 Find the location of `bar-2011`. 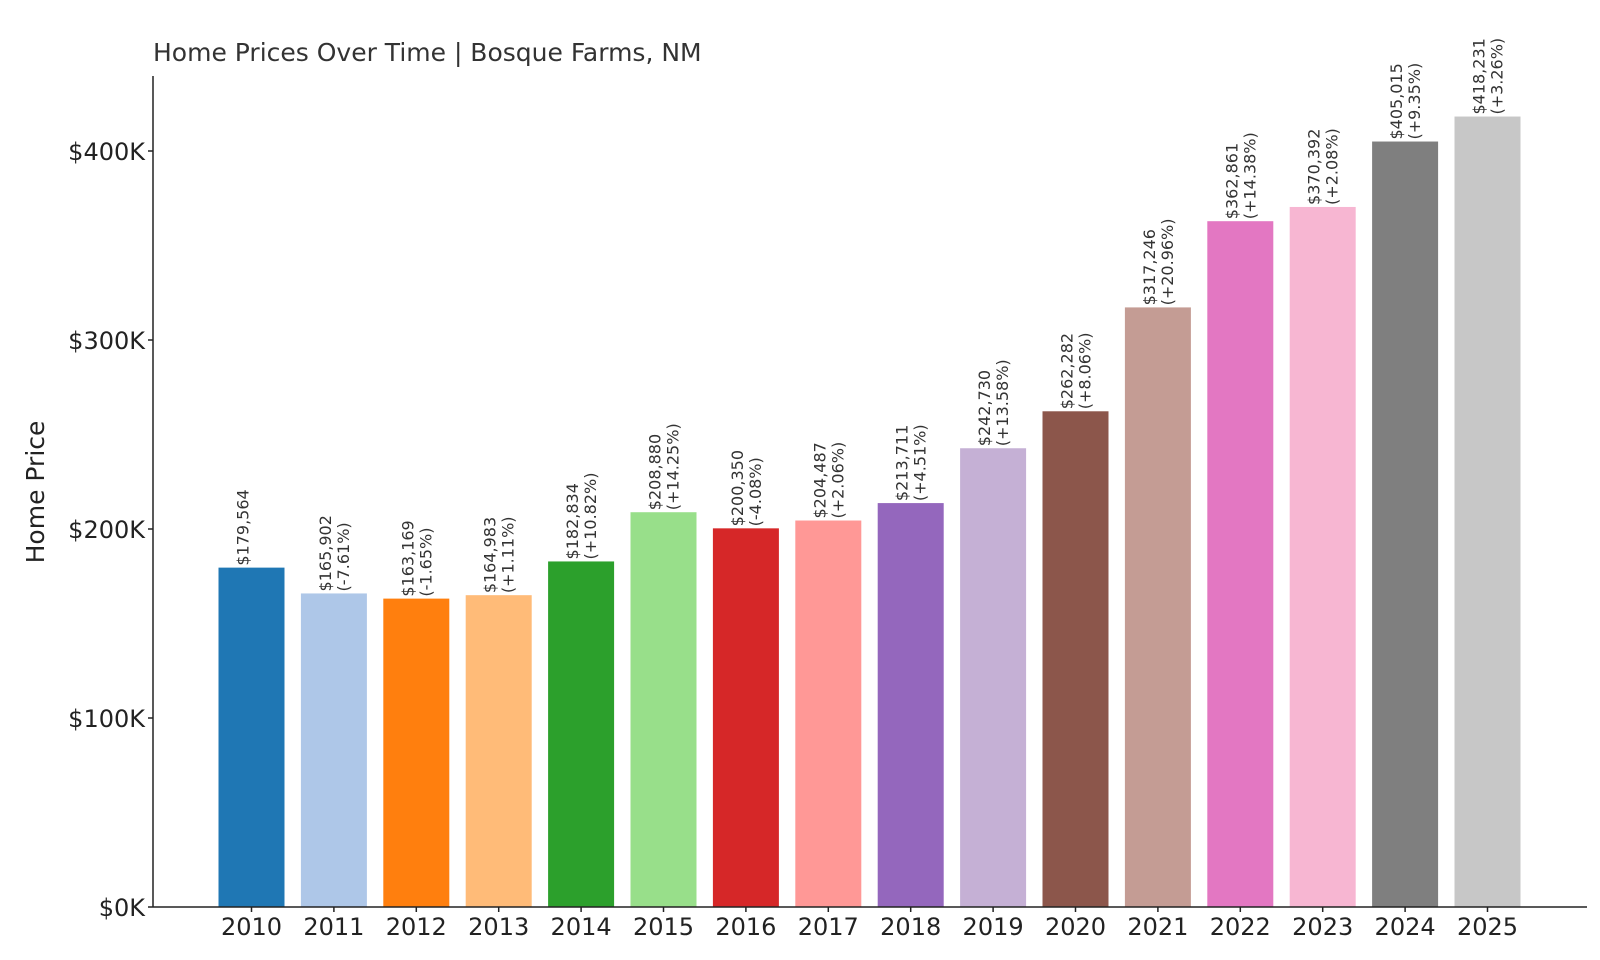

bar-2011 is located at coordinates (333, 750).